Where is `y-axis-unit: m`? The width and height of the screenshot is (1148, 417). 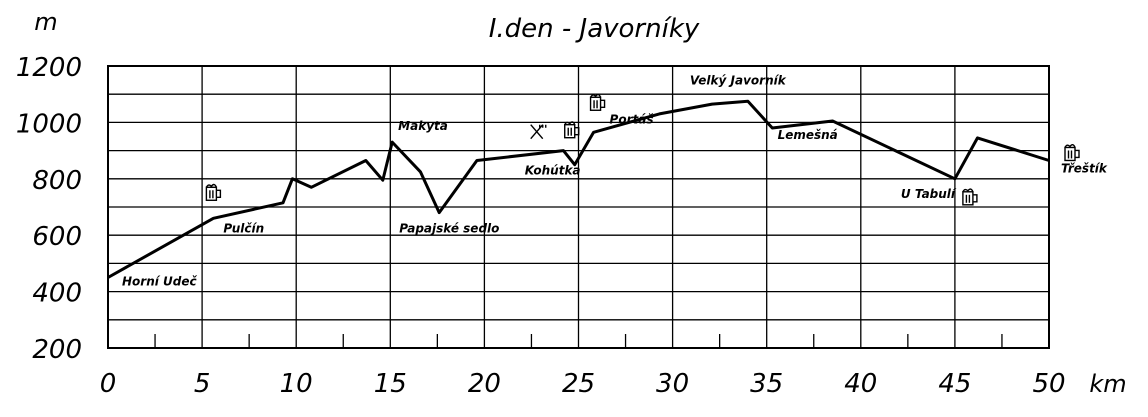
y-axis-unit: m is located at coordinates (45, 22).